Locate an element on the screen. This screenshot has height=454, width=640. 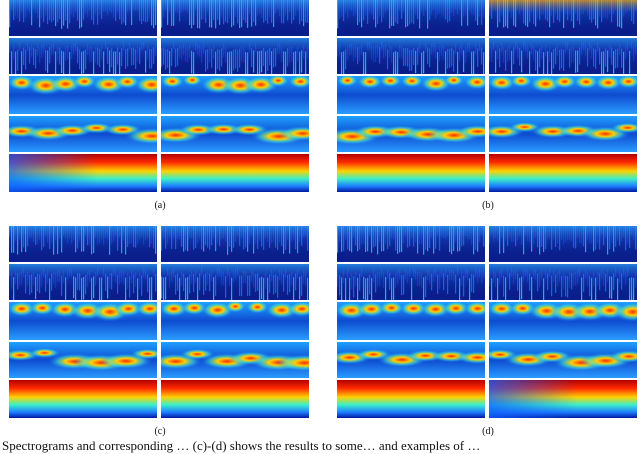
tile-d-detail-spectrogram-left is located at coordinates (411, 282).